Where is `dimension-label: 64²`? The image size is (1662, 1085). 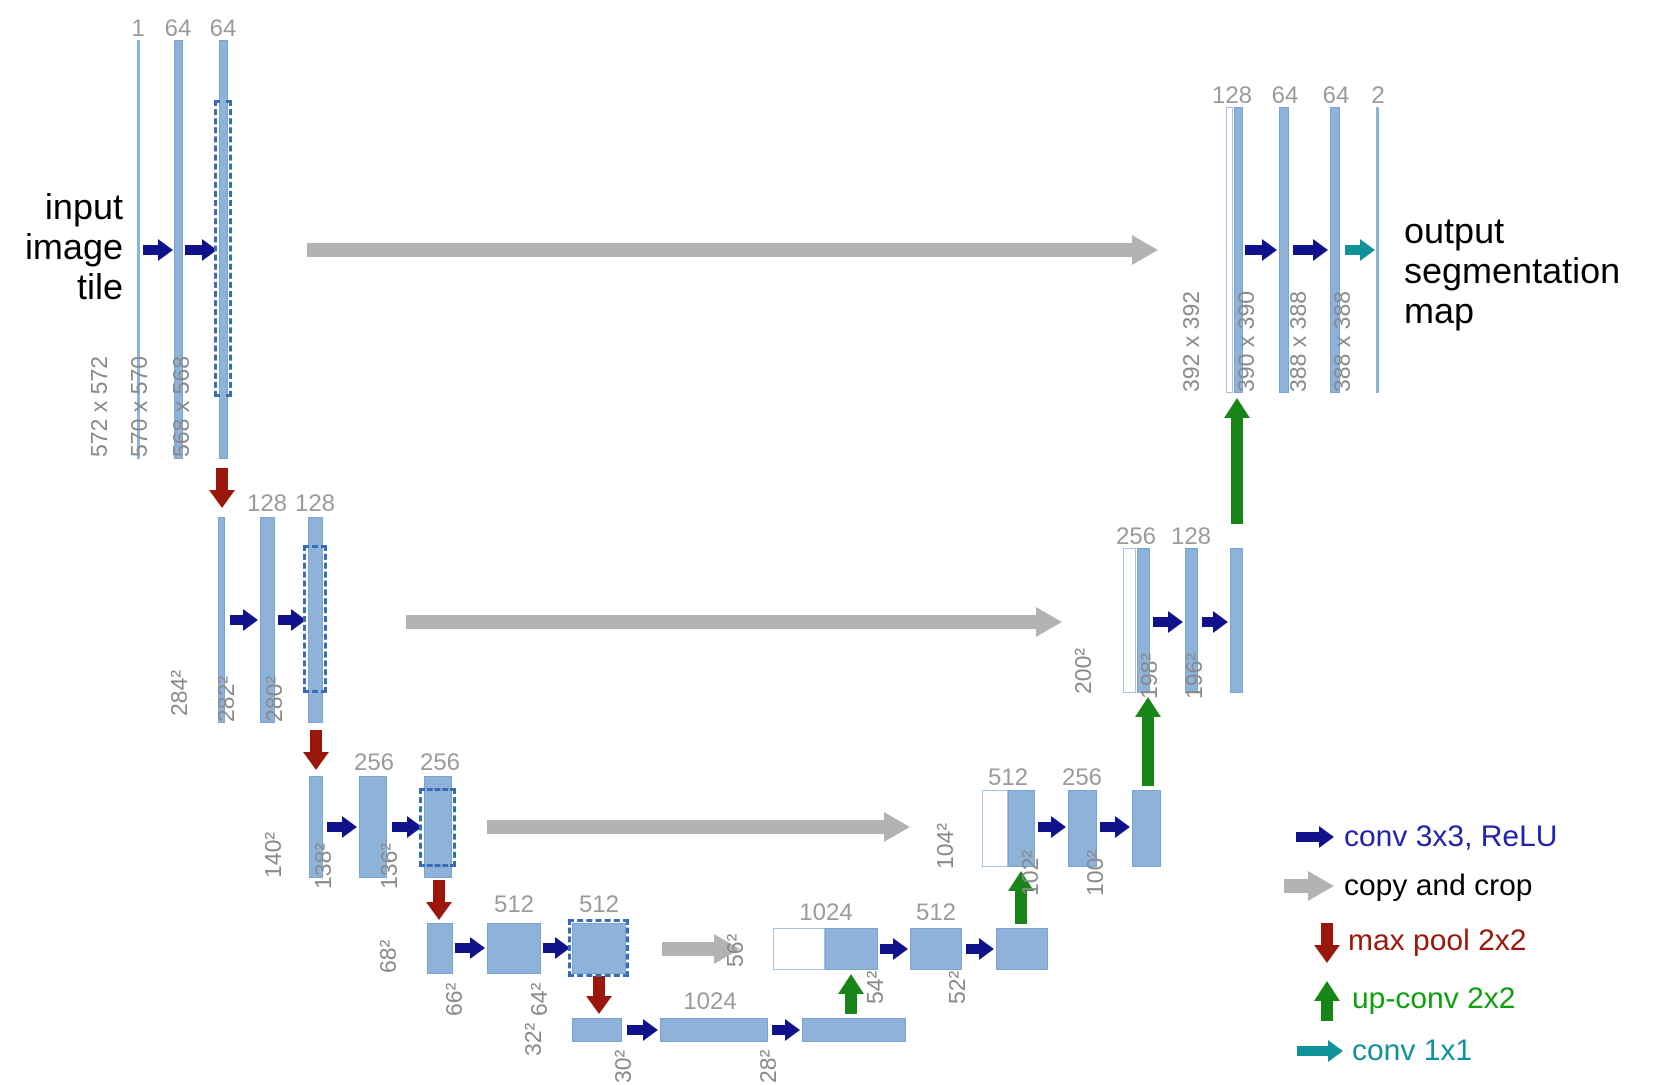 dimension-label: 64² is located at coordinates (539, 999).